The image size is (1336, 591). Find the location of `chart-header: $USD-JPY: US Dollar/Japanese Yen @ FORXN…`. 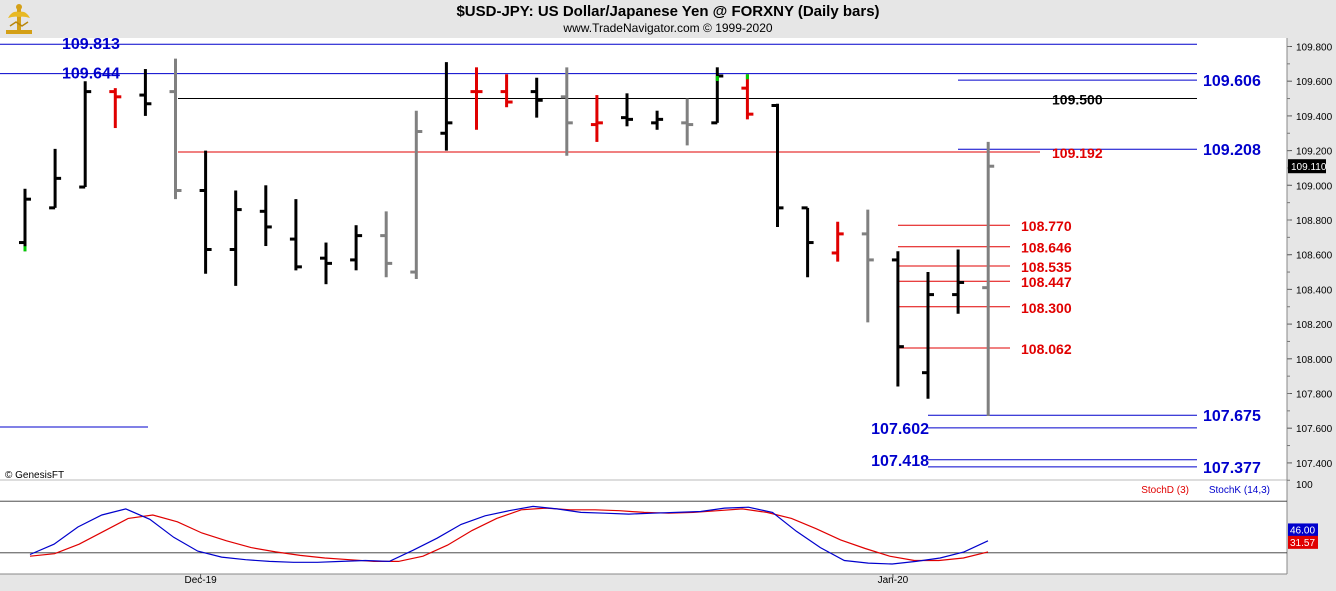

chart-header: $USD-JPY: US Dollar/Japanese Yen @ FORXN… is located at coordinates (668, 19).